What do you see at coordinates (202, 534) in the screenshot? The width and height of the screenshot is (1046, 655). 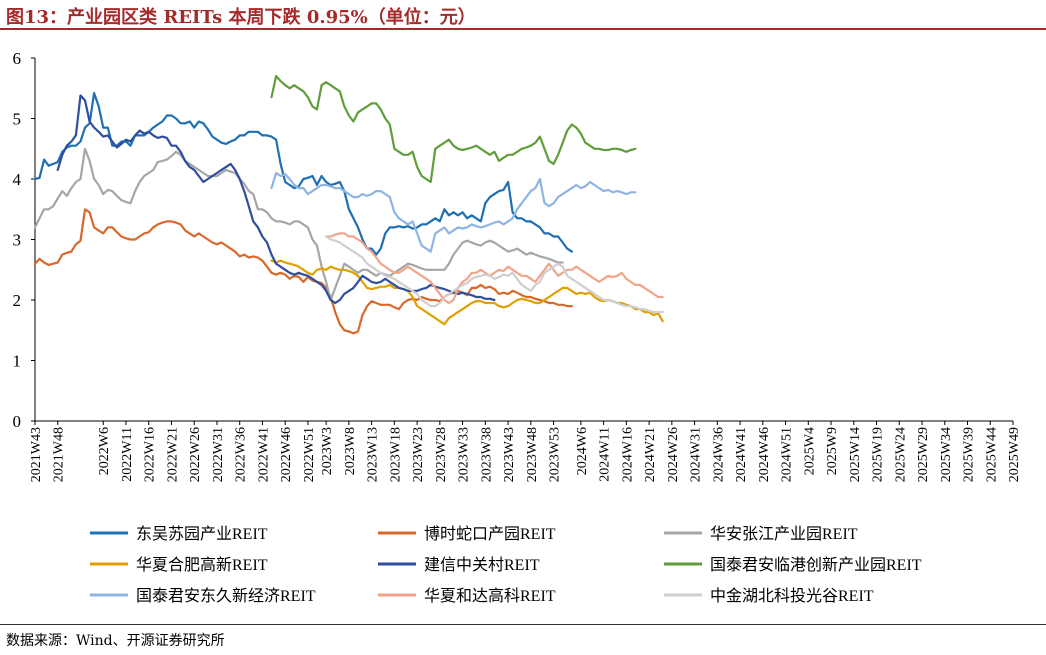 I see `legend-label: 东吴苏园产业REIT` at bounding box center [202, 534].